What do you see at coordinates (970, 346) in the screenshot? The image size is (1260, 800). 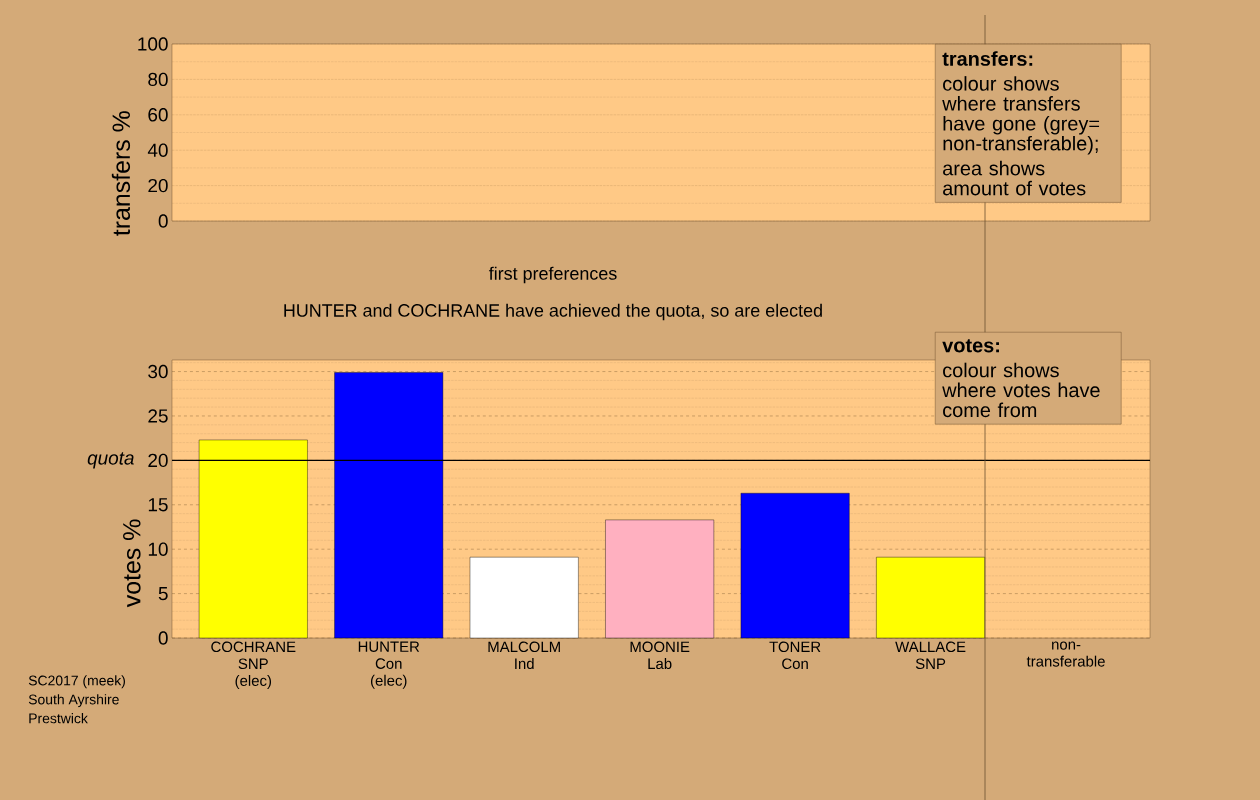 I see `text: votes:` at bounding box center [970, 346].